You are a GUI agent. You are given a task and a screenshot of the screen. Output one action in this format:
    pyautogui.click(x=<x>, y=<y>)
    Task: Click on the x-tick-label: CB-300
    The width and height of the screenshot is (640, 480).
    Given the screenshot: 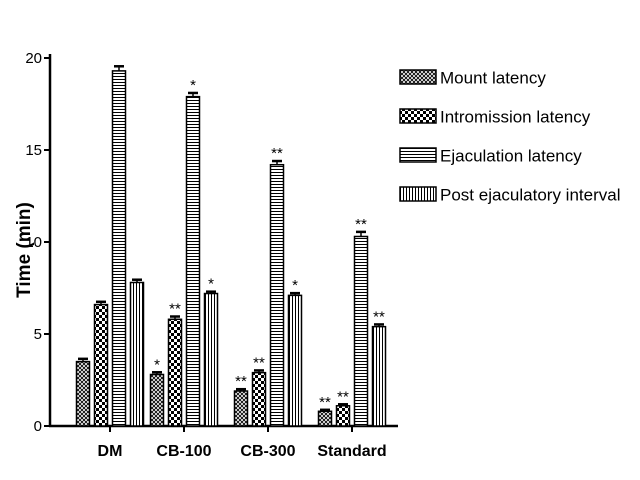 What is the action you would take?
    pyautogui.click(x=267, y=451)
    